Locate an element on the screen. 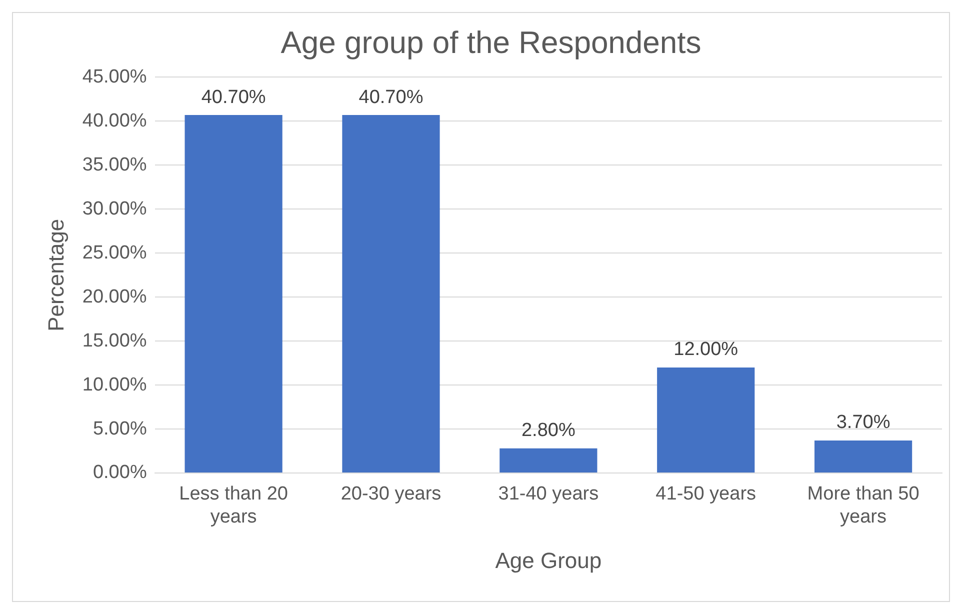 The image size is (956, 605). y-tick-label: 35.00% is located at coordinates (114, 165).